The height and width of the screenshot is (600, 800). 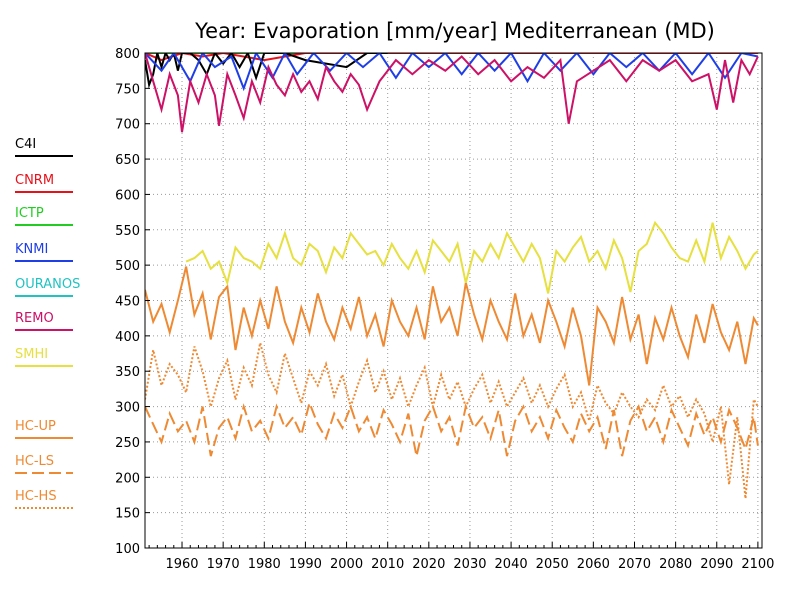 What do you see at coordinates (127, 89) in the screenshot?
I see `y-tick-label: 750` at bounding box center [127, 89].